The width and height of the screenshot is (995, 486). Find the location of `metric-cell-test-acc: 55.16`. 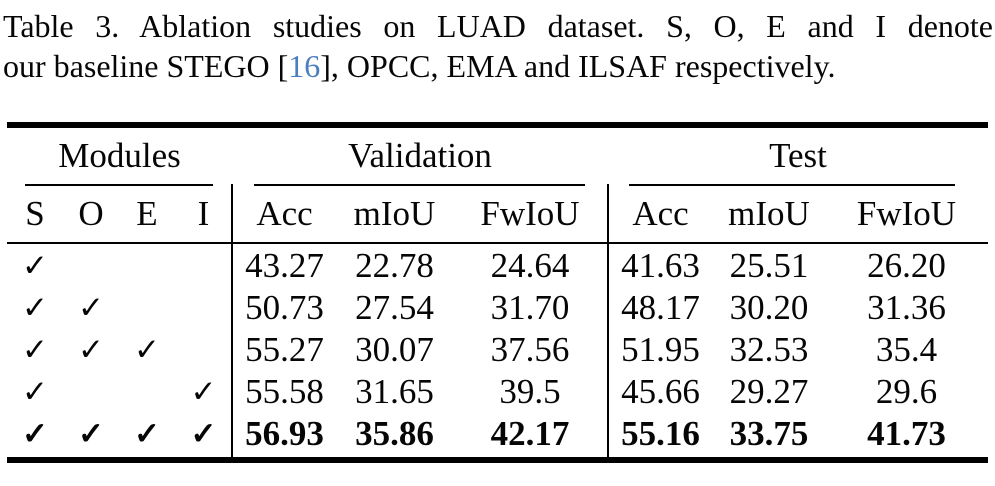

metric-cell-test-acc: 55.16 is located at coordinates (660, 433).